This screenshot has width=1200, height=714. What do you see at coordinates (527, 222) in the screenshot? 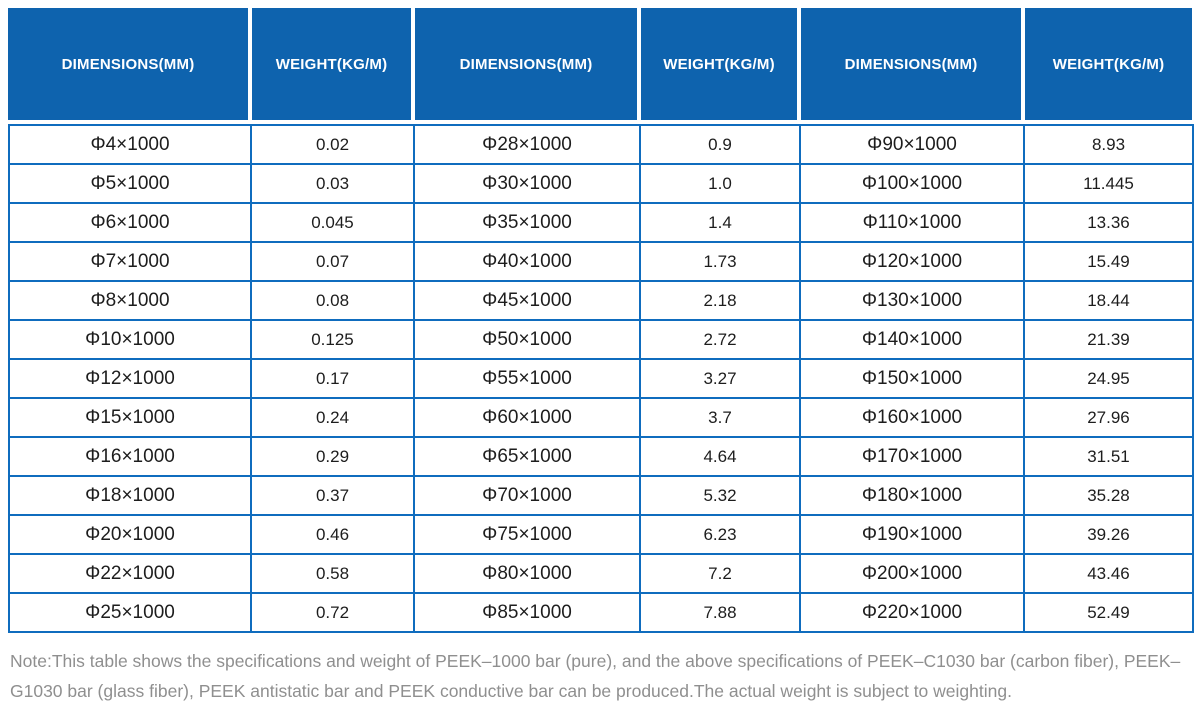
I see `dimension-cell: Φ35×1000` at bounding box center [527, 222].